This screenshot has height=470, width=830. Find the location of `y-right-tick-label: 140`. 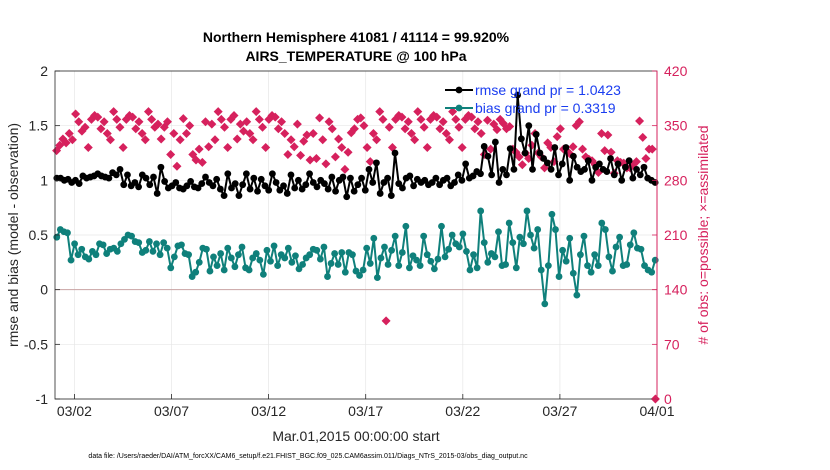

y-right-tick-label: 140 is located at coordinates (676, 290).